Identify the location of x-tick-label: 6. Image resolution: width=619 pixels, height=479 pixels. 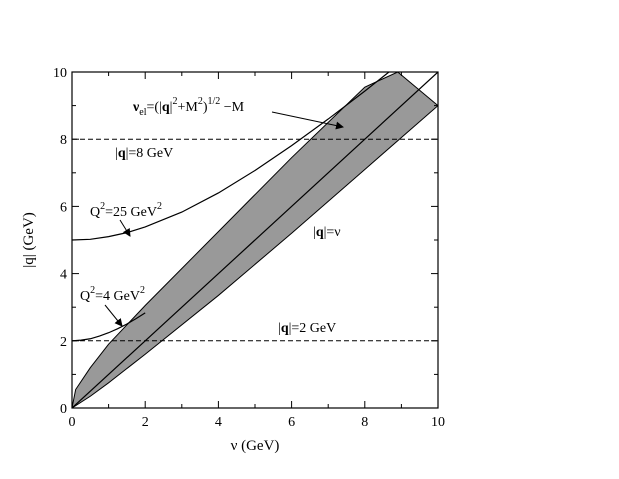
(291, 422).